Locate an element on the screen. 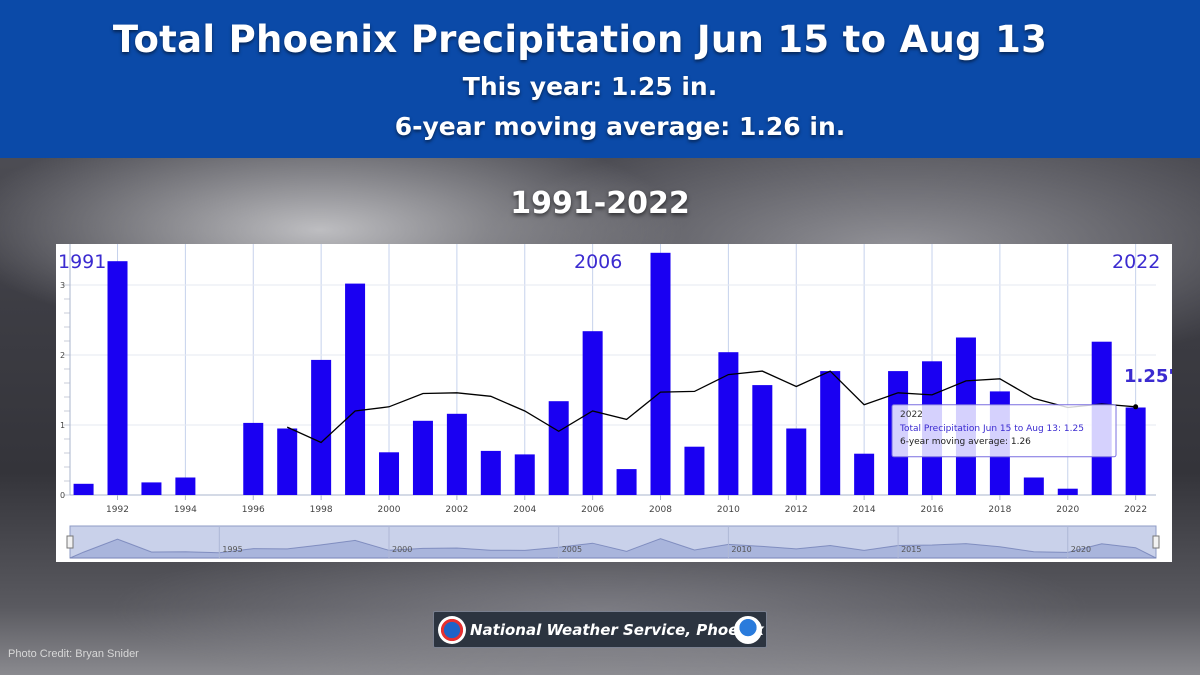 This screenshot has width=1200, height=675. x-tick-label: 2022 is located at coordinates (1135, 510).